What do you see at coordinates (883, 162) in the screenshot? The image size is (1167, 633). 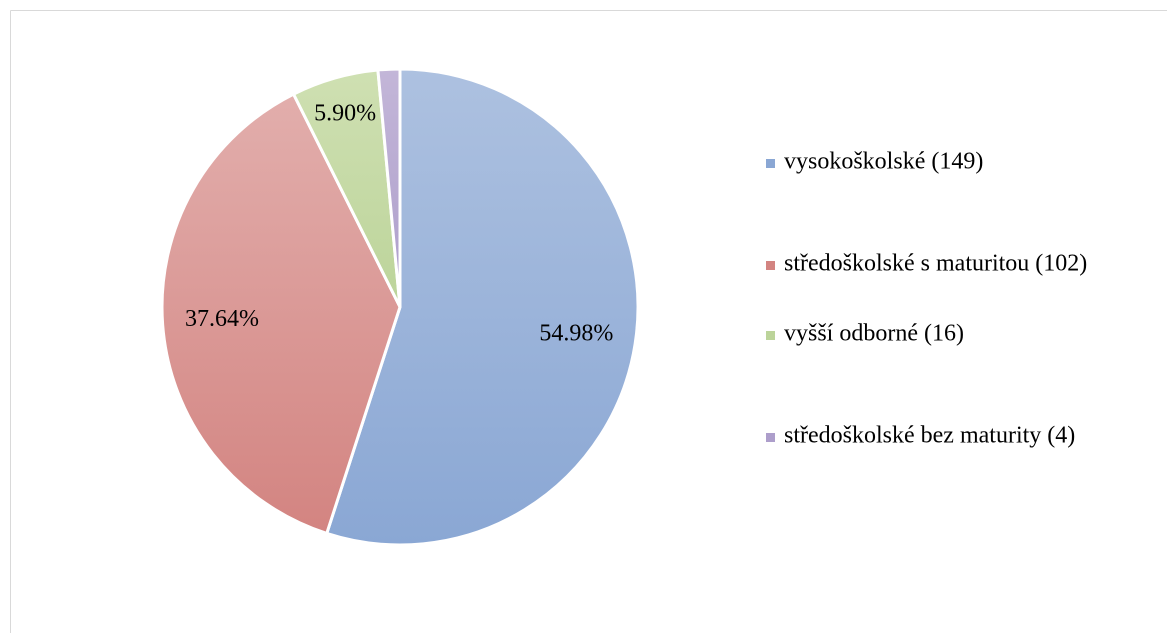 I see `legend-label: vysokoškolské (149)` at bounding box center [883, 162].